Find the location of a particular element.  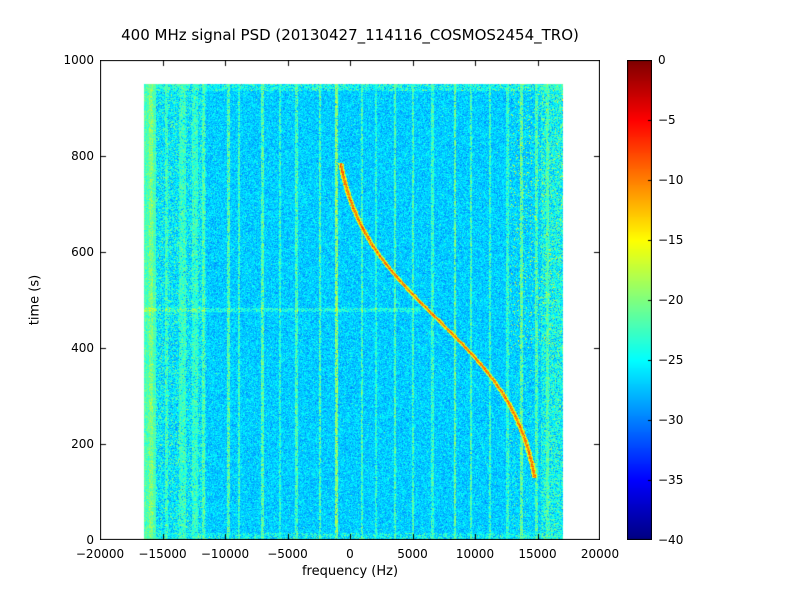

x-tick-label: −10000 is located at coordinates (225, 554).